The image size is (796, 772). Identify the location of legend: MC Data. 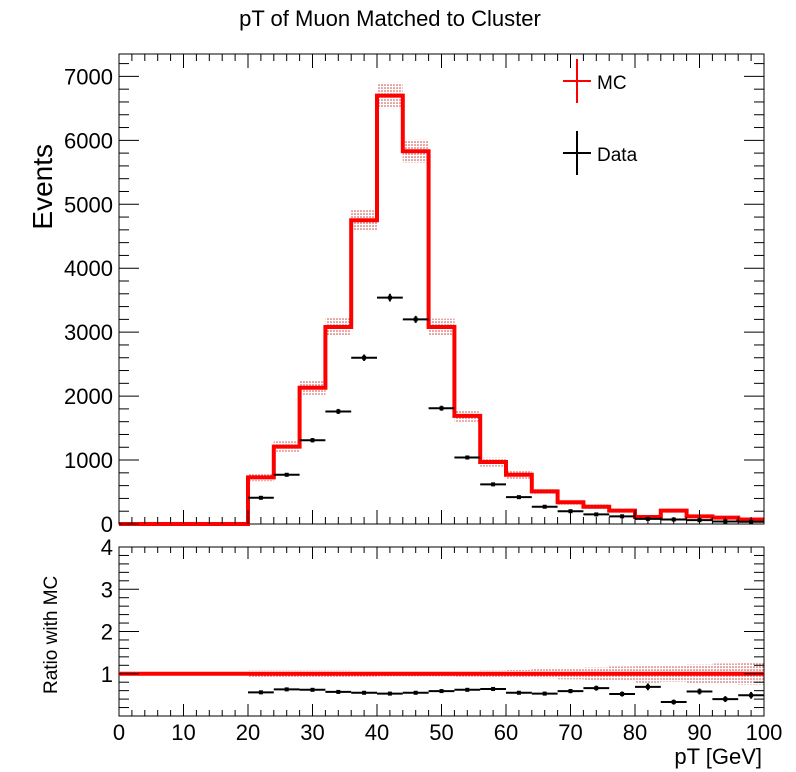
(600, 117).